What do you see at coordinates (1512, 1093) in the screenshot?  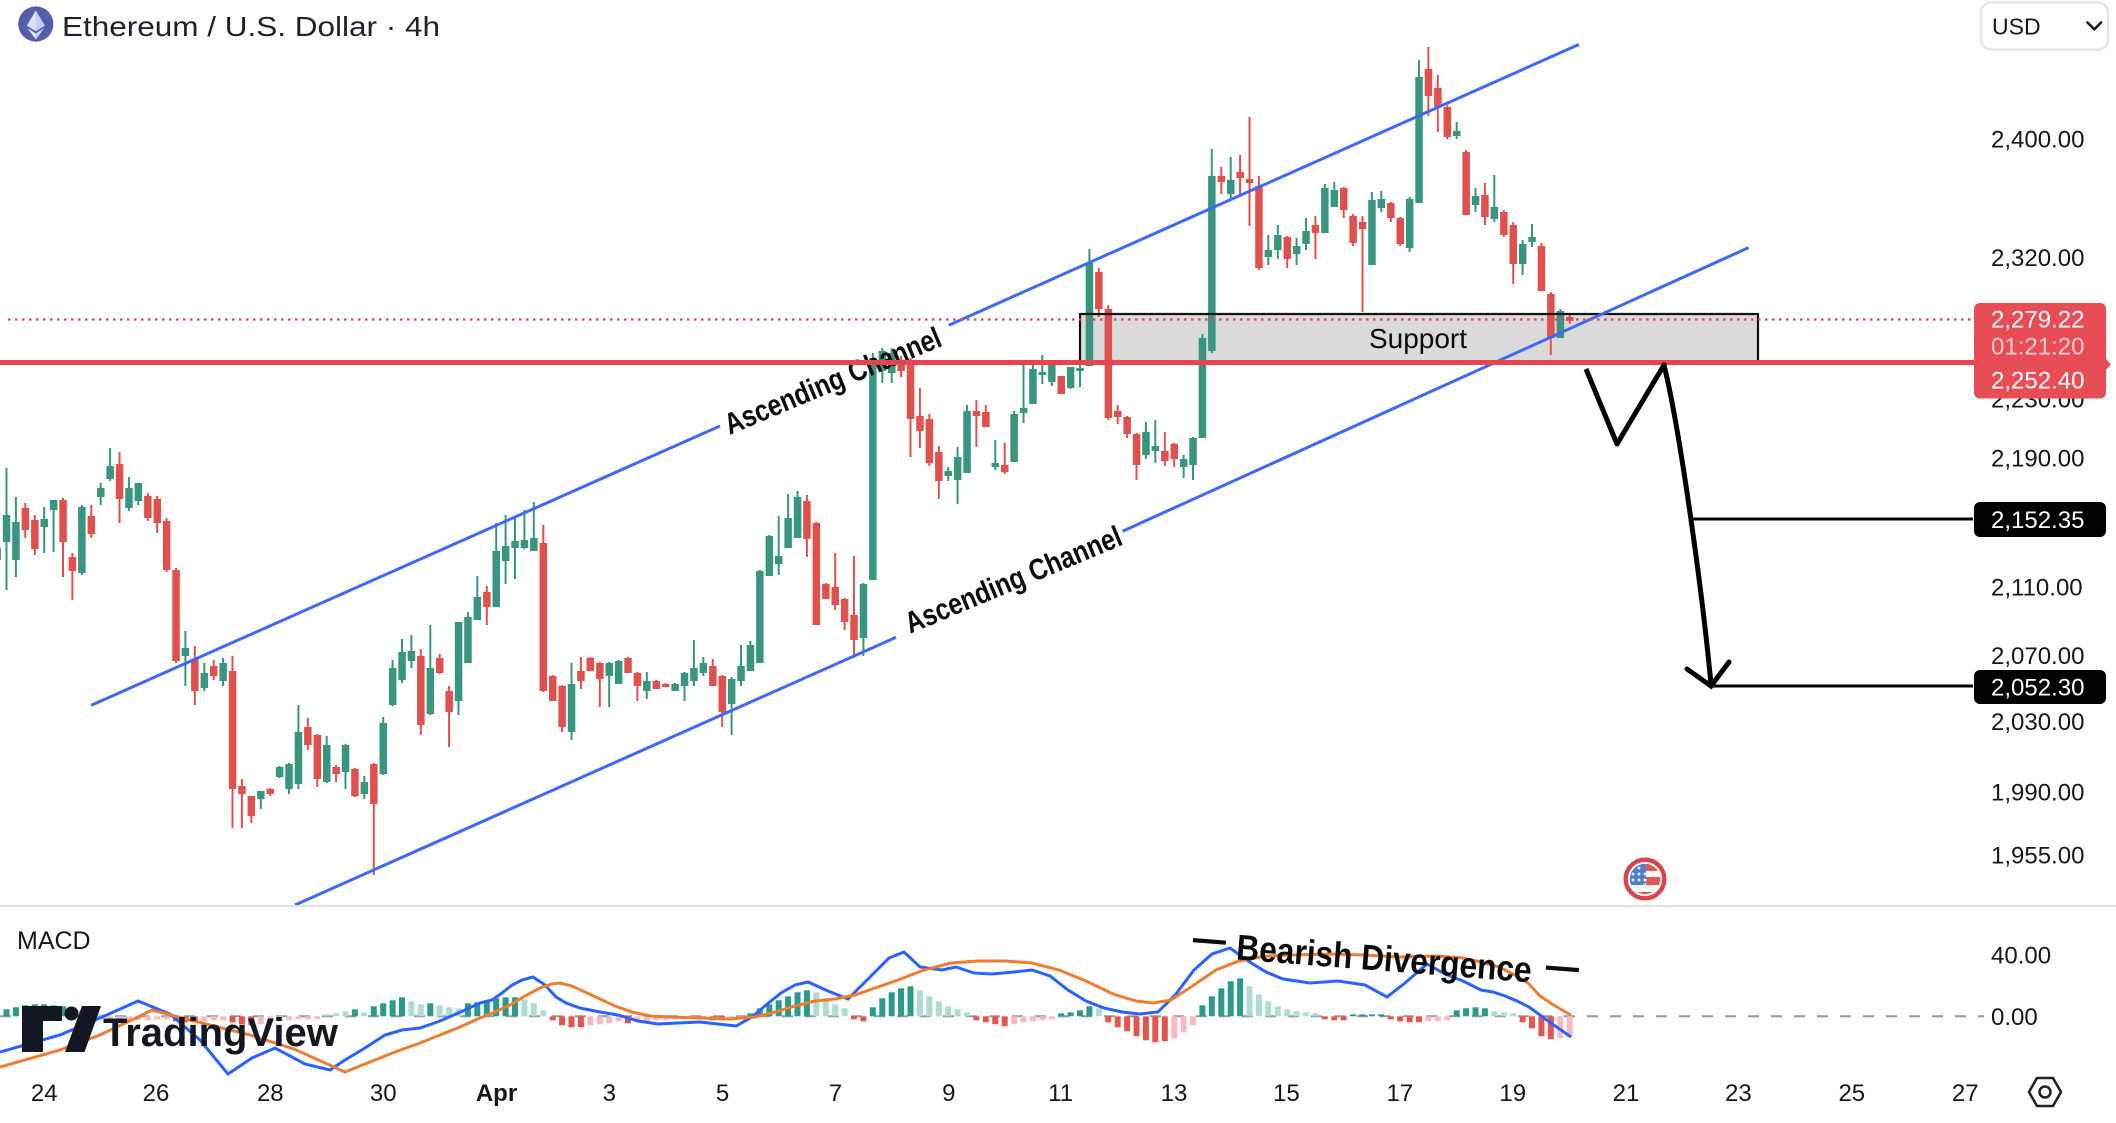 I see `svg-text: 19` at bounding box center [1512, 1093].